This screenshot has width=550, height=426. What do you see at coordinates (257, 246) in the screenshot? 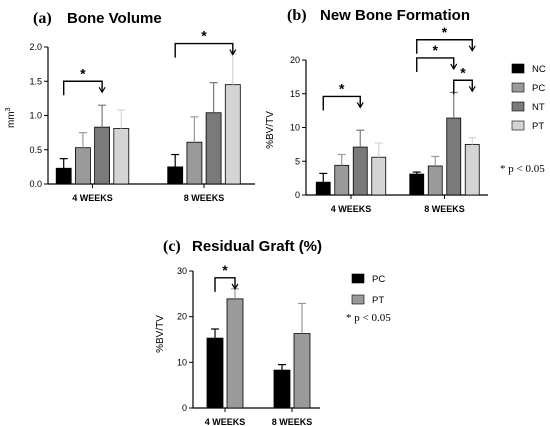
I see `panel-c-title: Residual Graft (%)` at bounding box center [257, 246].